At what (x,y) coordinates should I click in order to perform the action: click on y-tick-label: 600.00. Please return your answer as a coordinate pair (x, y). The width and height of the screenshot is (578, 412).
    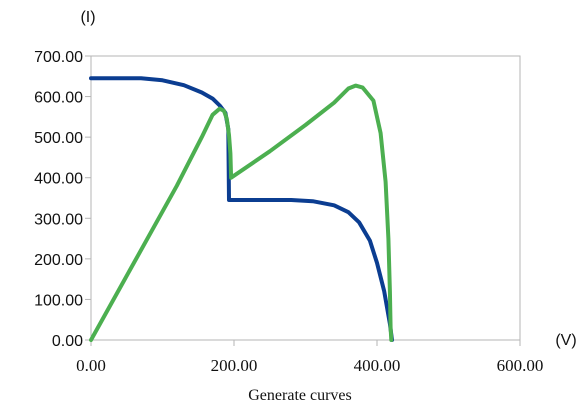
    Looking at the image, I should click on (58, 98).